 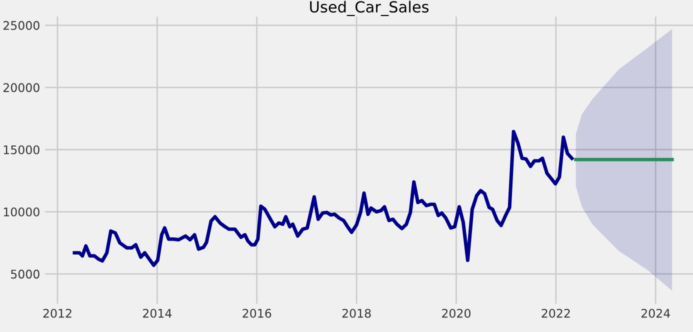 I want to click on x-tick-label: 2020, so click(x=456, y=313).